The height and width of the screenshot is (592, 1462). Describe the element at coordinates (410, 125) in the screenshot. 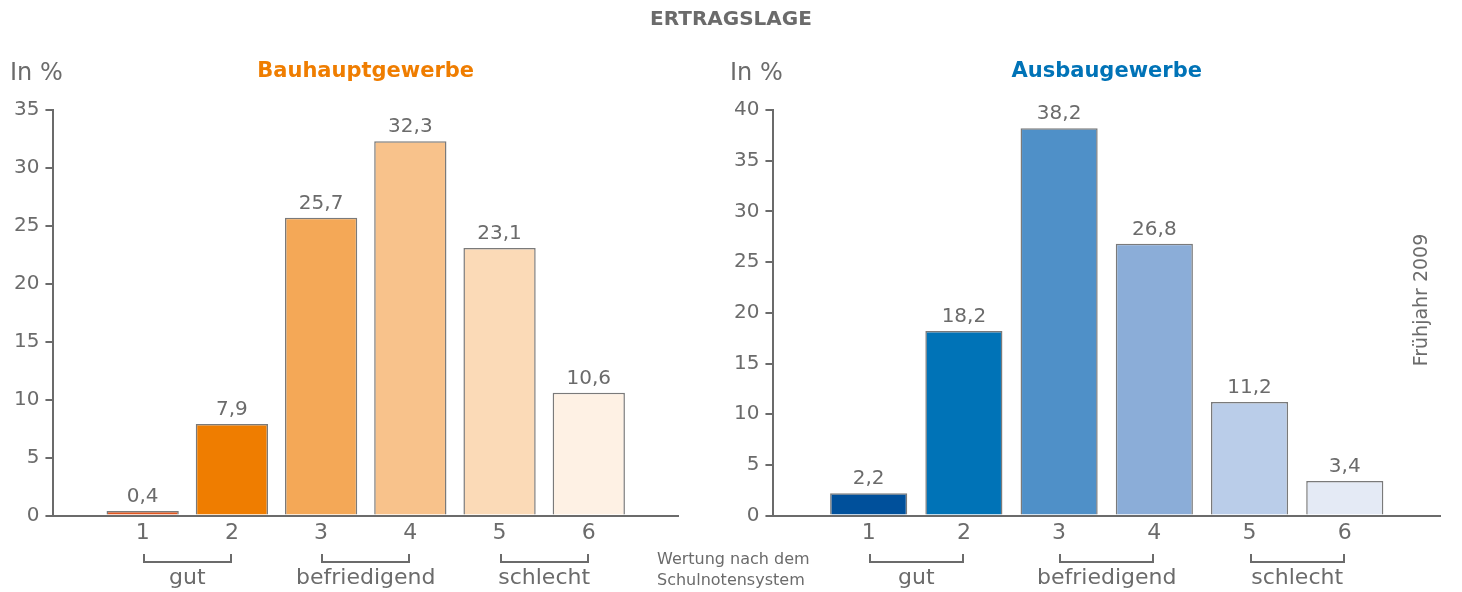

I see `data-label: 32,3` at that location.